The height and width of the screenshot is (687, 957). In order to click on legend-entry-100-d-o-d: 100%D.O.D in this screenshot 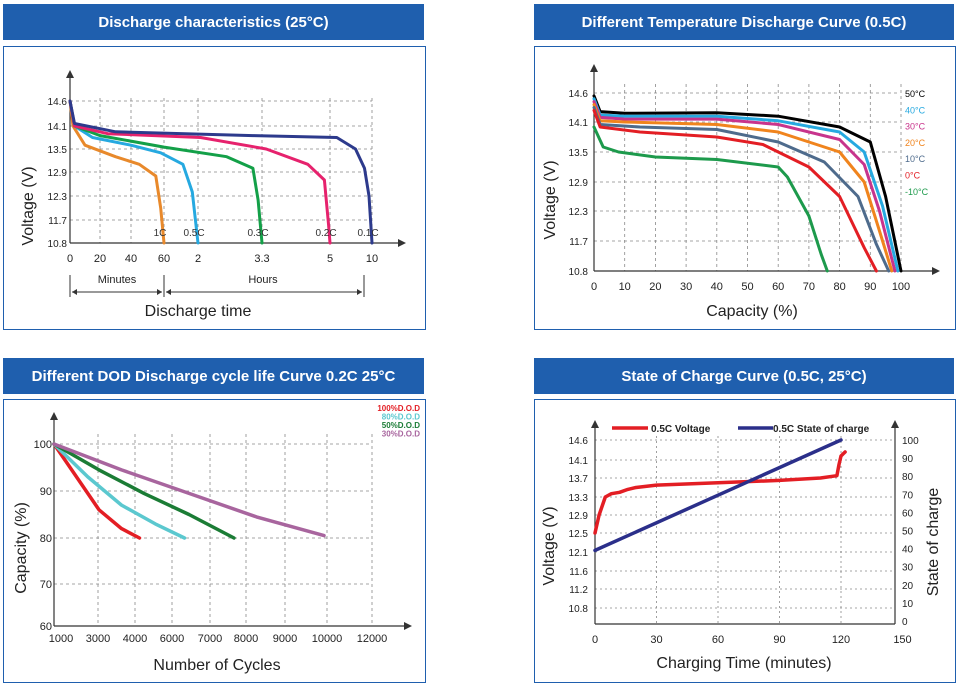, I will do `click(398, 408)`.